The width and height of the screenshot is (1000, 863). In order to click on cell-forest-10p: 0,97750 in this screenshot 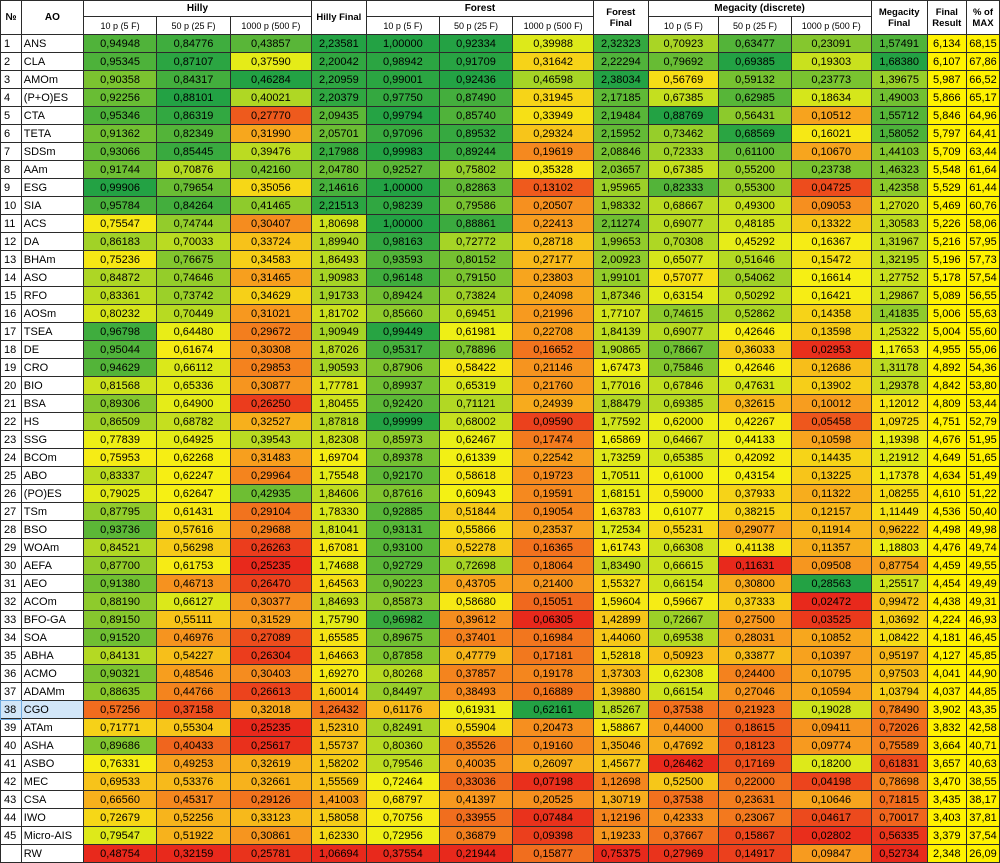, I will do `click(402, 97)`.